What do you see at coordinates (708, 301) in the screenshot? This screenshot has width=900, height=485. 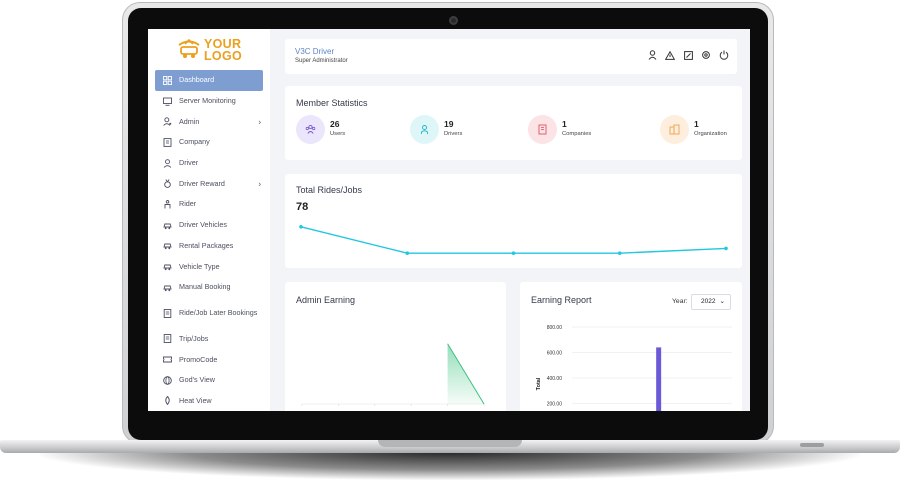 I see `year-select-value: 2022` at bounding box center [708, 301].